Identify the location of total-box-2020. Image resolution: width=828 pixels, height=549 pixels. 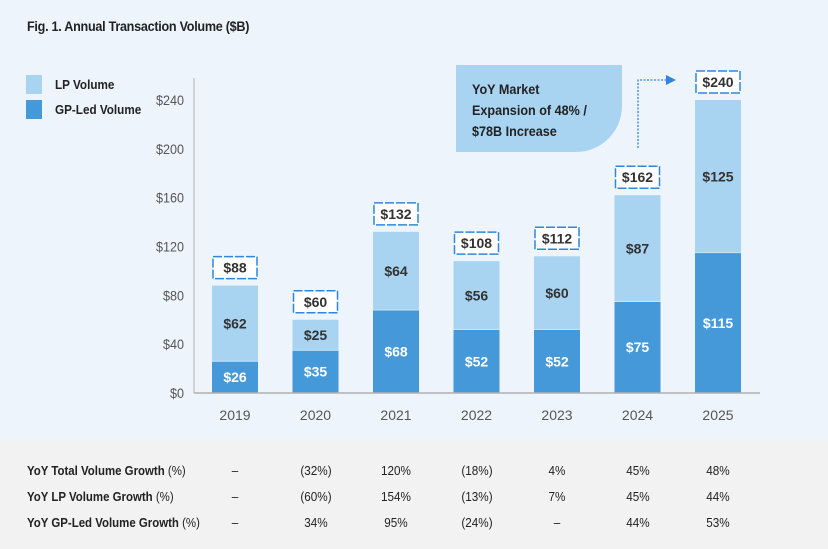
(315, 302).